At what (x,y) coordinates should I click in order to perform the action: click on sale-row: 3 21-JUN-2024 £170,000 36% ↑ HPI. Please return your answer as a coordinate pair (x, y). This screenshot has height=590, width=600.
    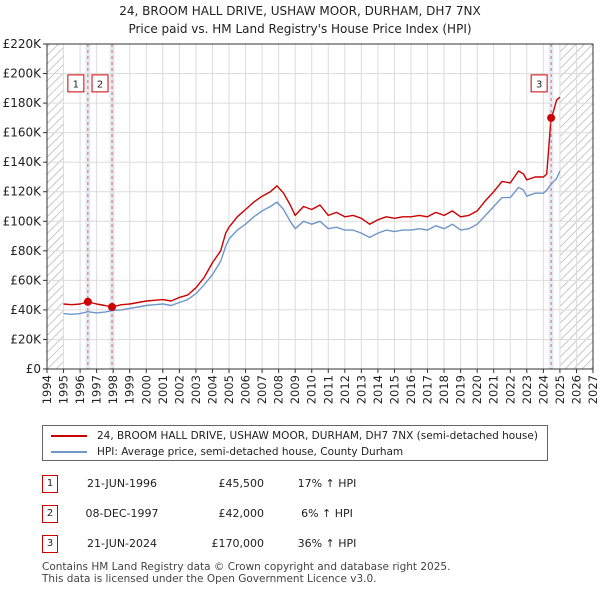
    Looking at the image, I should click on (242, 544).